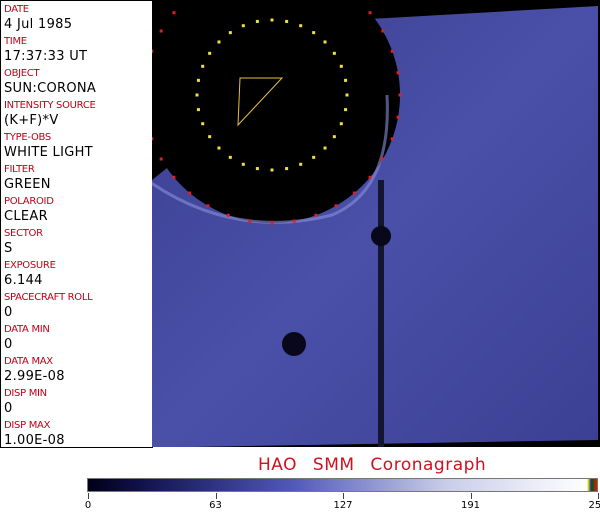 The width and height of the screenshot is (600, 512). I want to click on field-value: SUN:CORONA, so click(50, 88).